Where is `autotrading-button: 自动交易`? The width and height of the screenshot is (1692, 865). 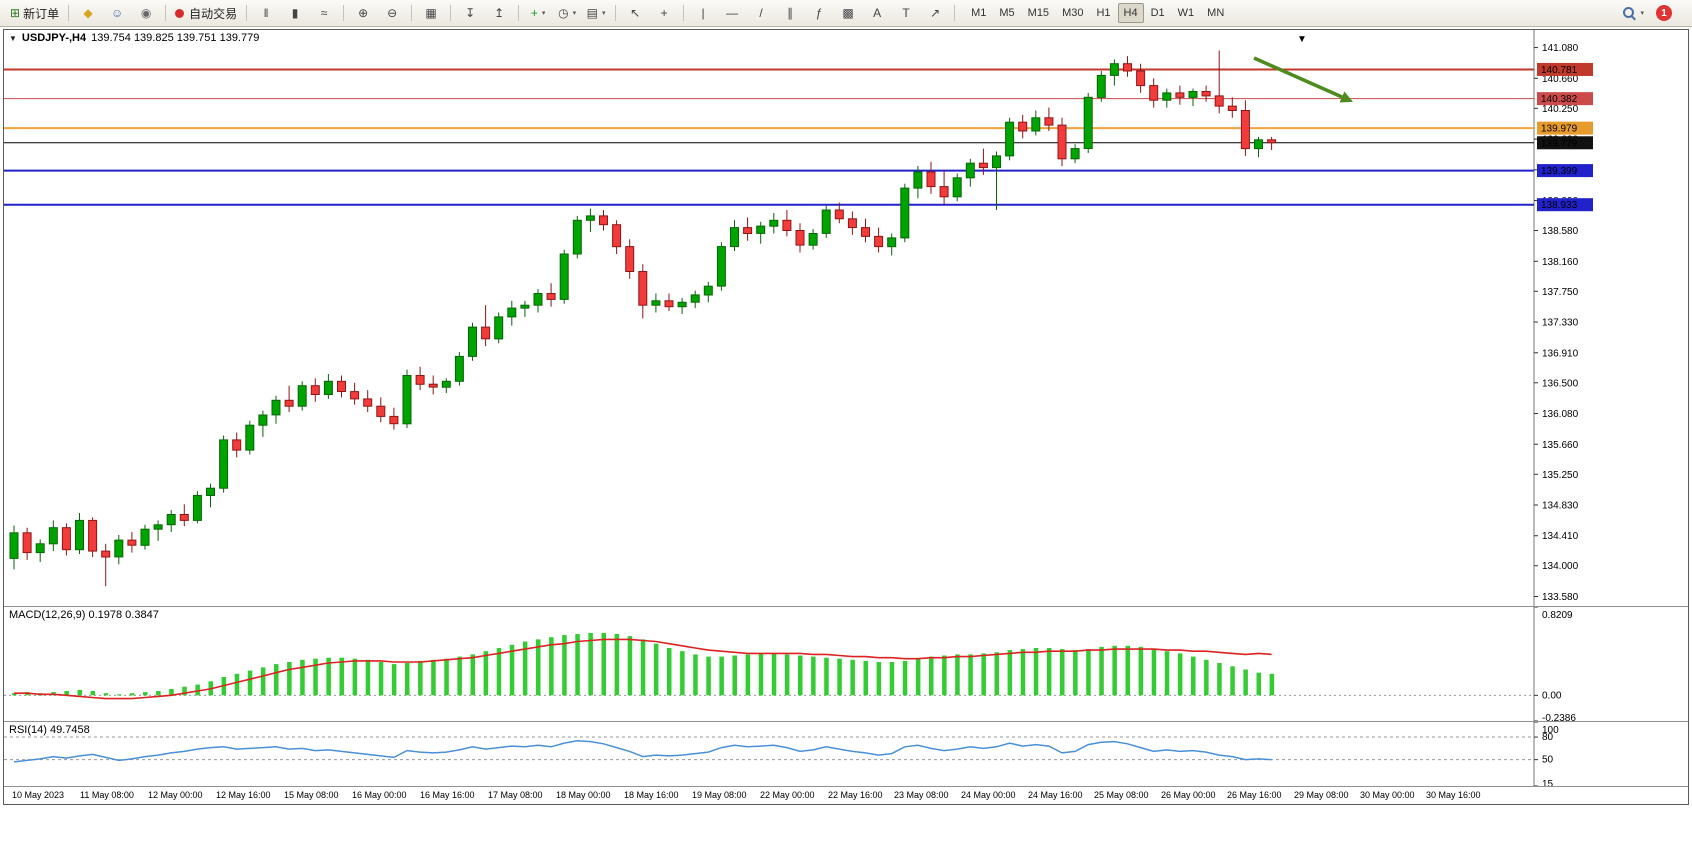
autotrading-button: 自动交易 is located at coordinates (206, 13).